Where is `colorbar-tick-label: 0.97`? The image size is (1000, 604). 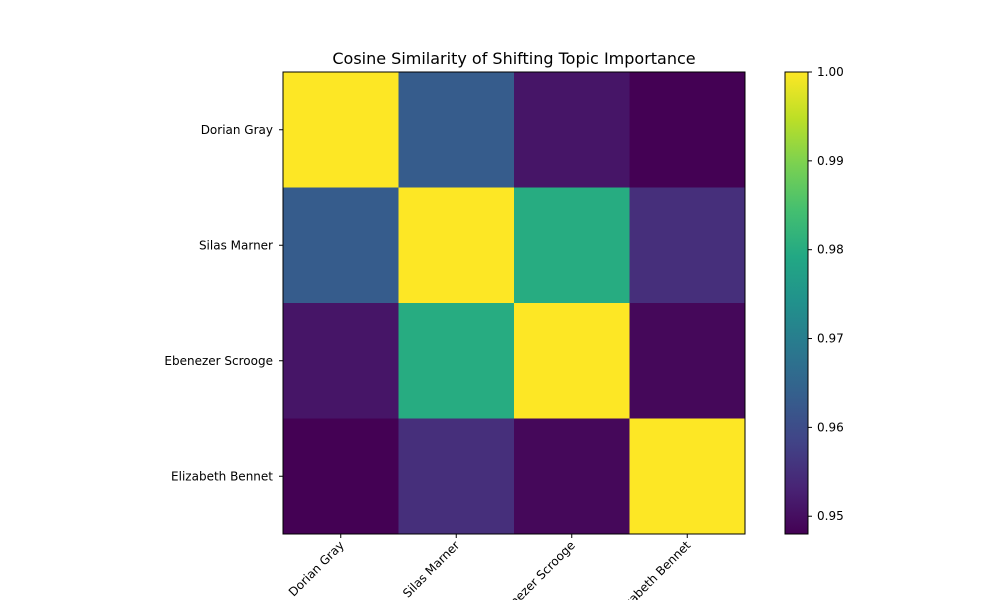 colorbar-tick-label: 0.97 is located at coordinates (830, 339).